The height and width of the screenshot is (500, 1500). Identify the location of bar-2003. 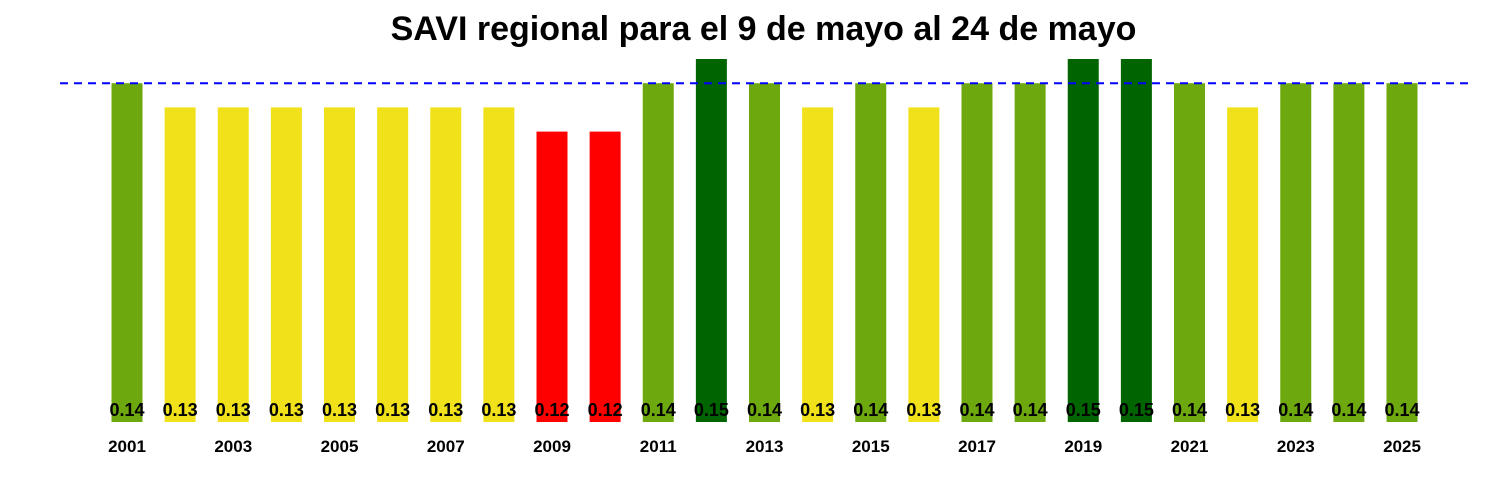
(233, 265).